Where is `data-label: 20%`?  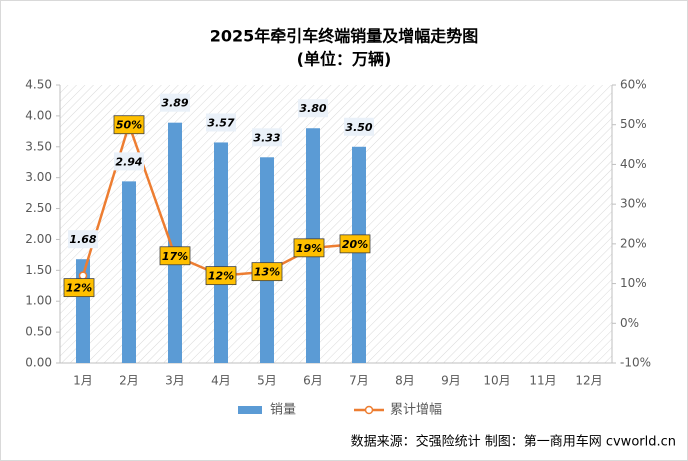
data-label: 20% is located at coordinates (355, 244).